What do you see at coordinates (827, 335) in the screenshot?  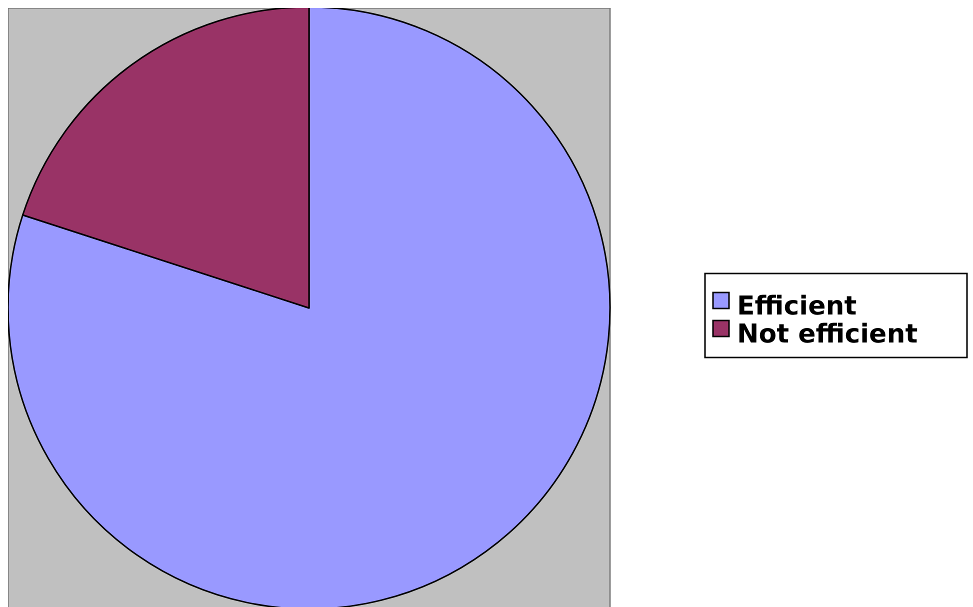 I see `legend-label: Not efficient` at bounding box center [827, 335].